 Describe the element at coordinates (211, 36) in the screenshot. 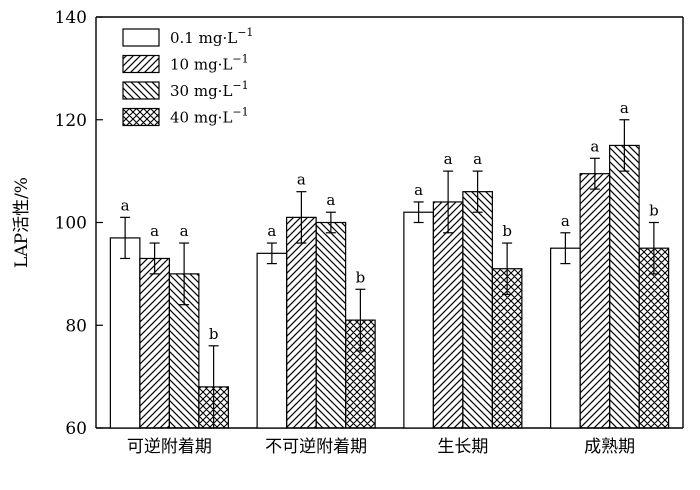

I see `legend-entry-label: 0.1 mg·L−1` at that location.